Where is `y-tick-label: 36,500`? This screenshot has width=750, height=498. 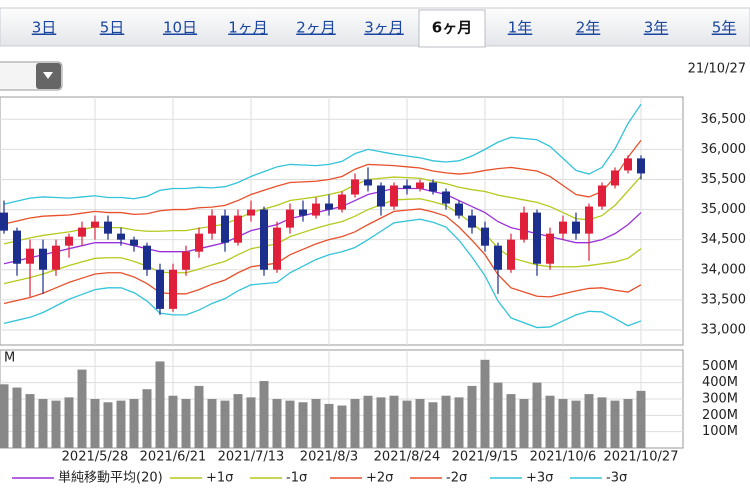
y-tick-label: 36,500 is located at coordinates (724, 119).